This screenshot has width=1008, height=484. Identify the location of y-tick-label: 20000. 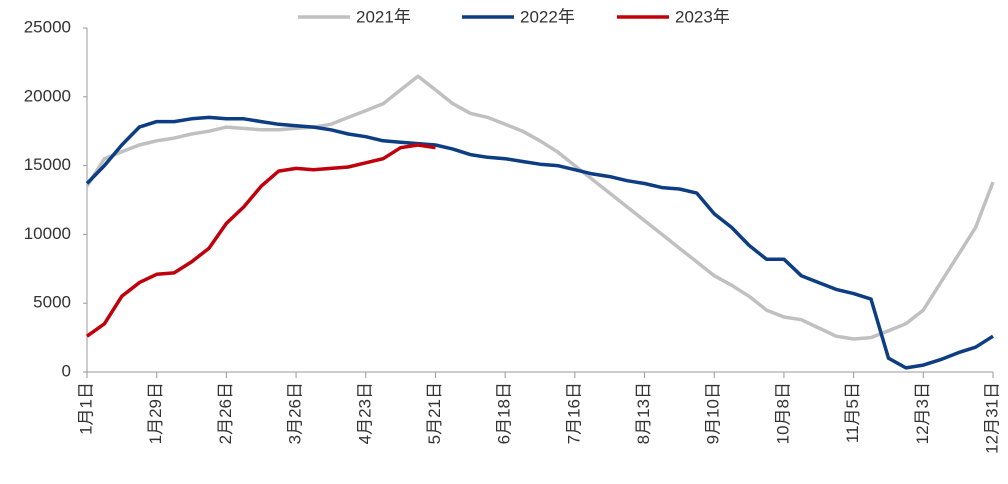
(47, 95).